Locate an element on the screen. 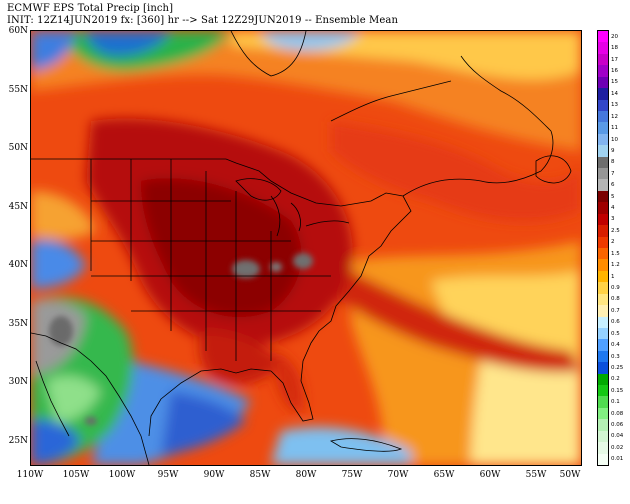 The height and width of the screenshot is (504, 630). longitude-label: 85W is located at coordinates (260, 475).